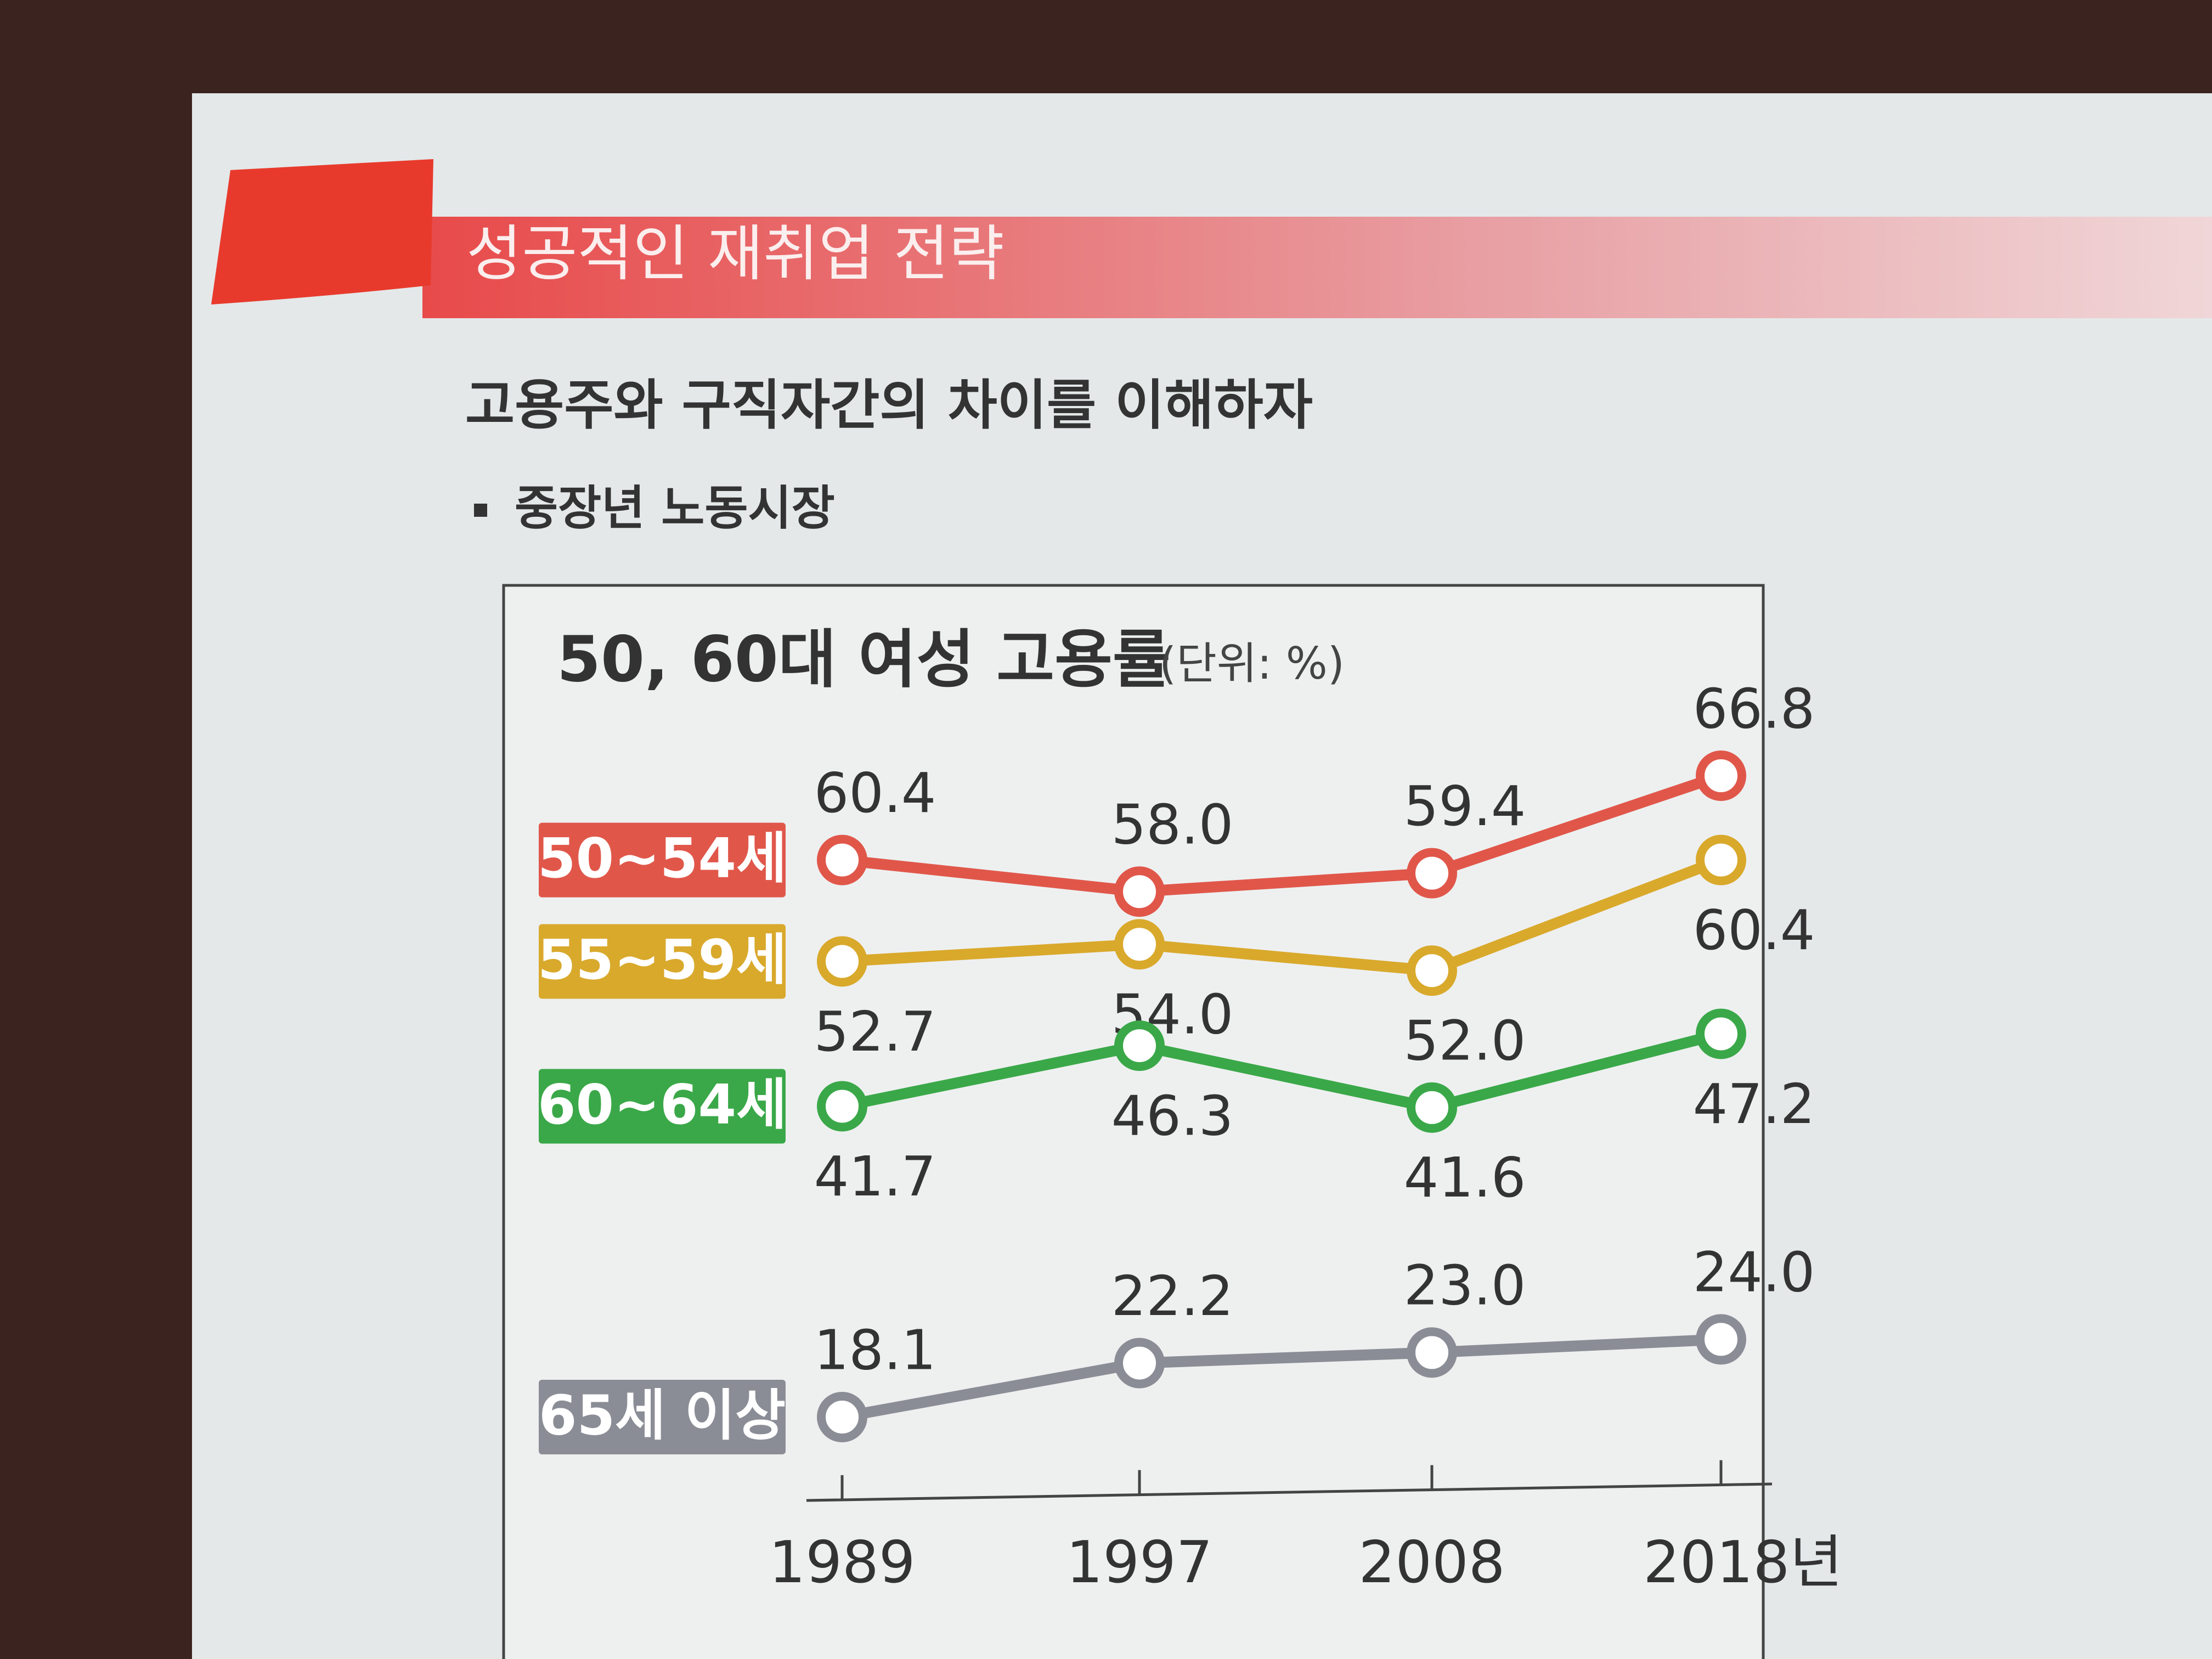  Describe the element at coordinates (1754, 708) in the screenshot. I see `value-label: 66.8` at that location.